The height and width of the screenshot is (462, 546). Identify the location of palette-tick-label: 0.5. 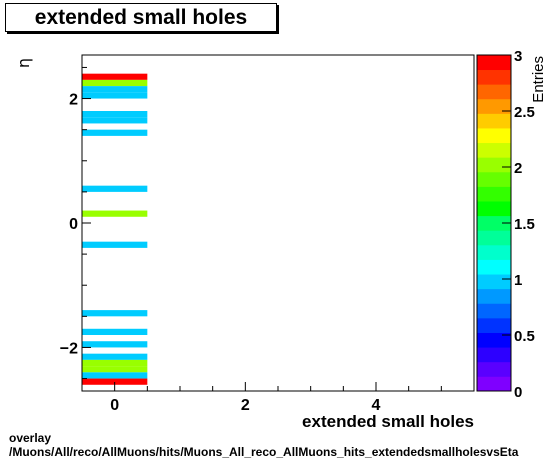
(524, 336).